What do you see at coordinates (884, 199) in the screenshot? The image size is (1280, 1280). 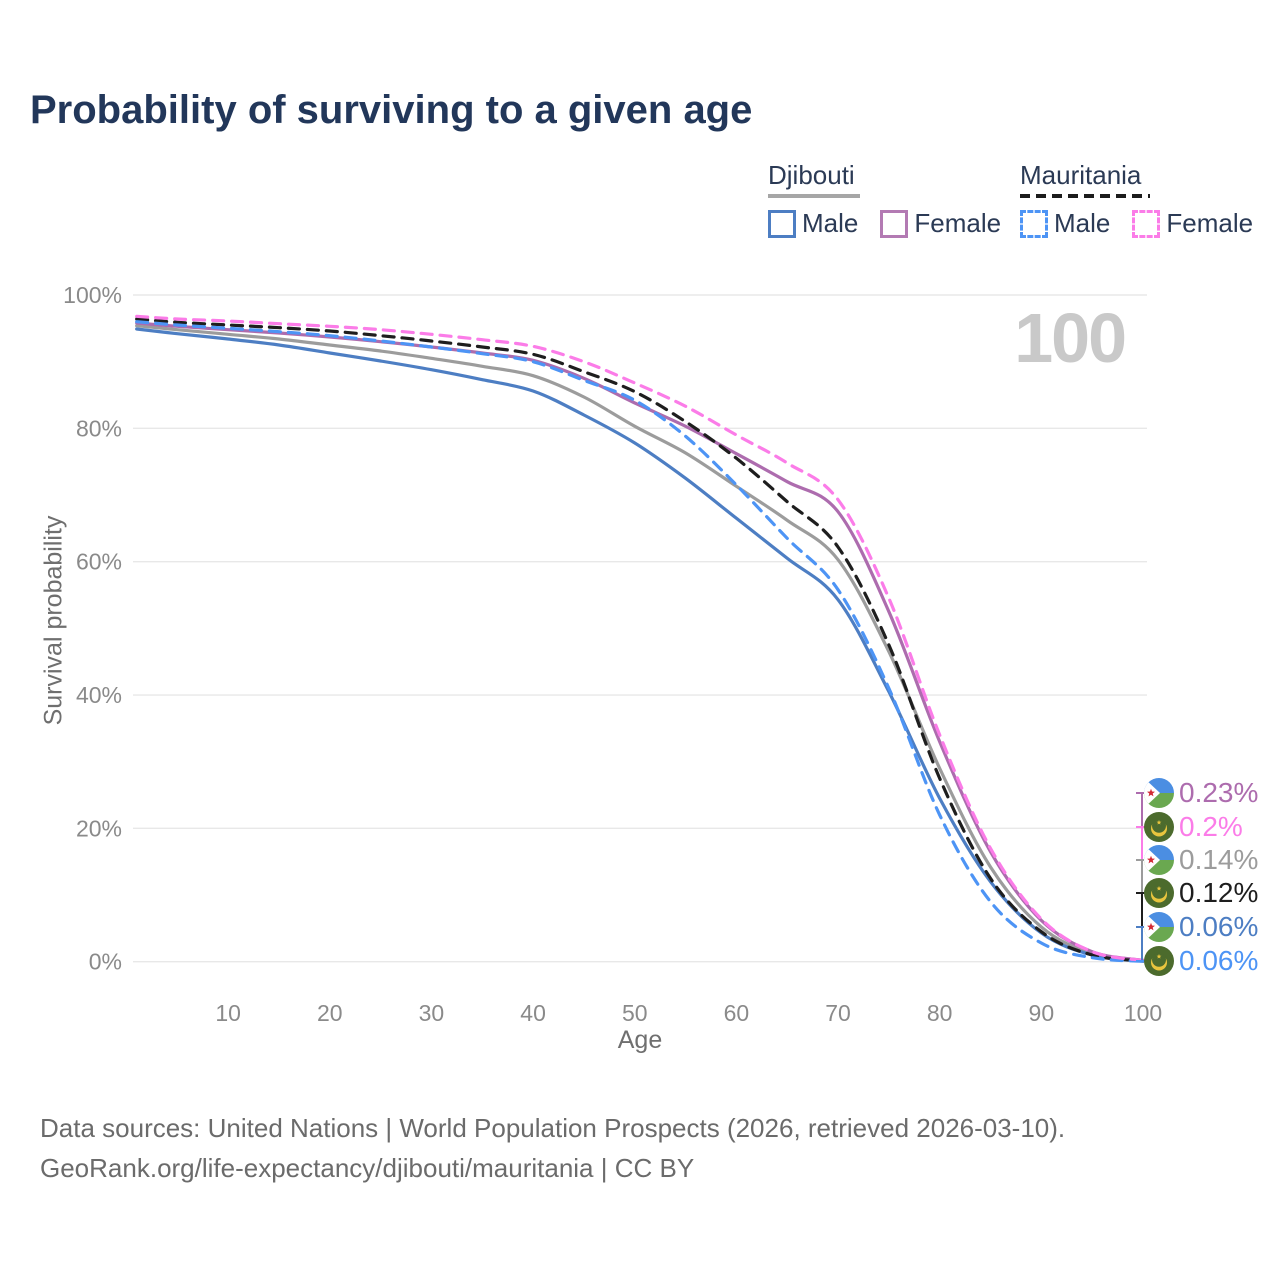 I see `legend-group-djibouti: Djibouti Male Female` at bounding box center [884, 199].